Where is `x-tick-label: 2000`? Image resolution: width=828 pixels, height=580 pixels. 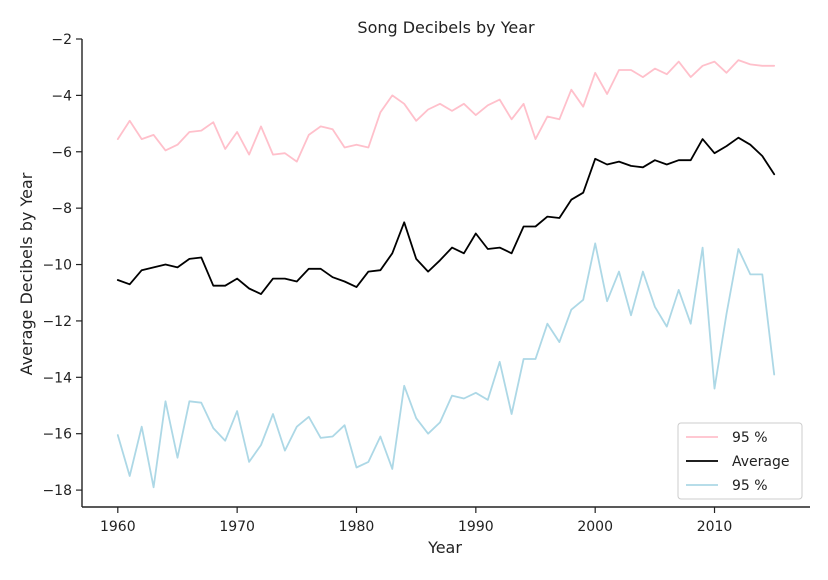 x-tick-label: 2000 is located at coordinates (595, 527).